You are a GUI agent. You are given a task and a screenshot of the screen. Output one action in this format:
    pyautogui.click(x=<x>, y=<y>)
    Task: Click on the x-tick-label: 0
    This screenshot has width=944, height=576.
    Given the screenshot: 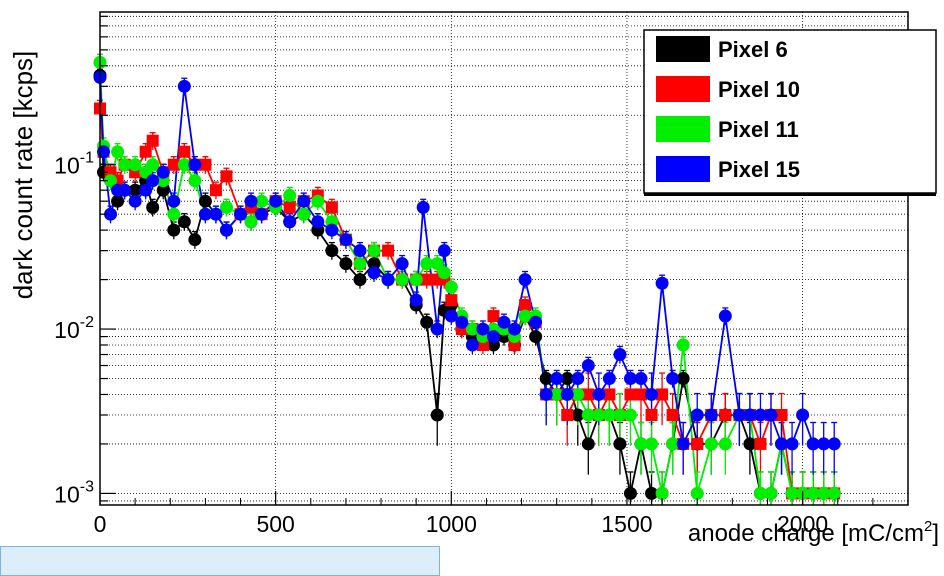 What is the action you would take?
    pyautogui.click(x=100, y=524)
    